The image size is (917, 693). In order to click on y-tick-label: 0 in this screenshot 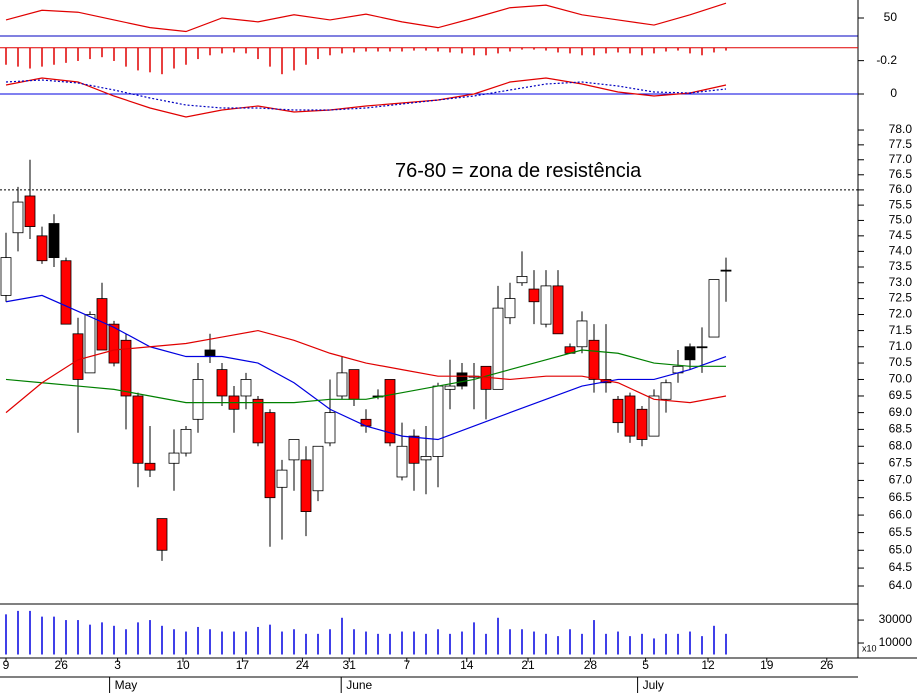, I will do `click(893, 93)`.